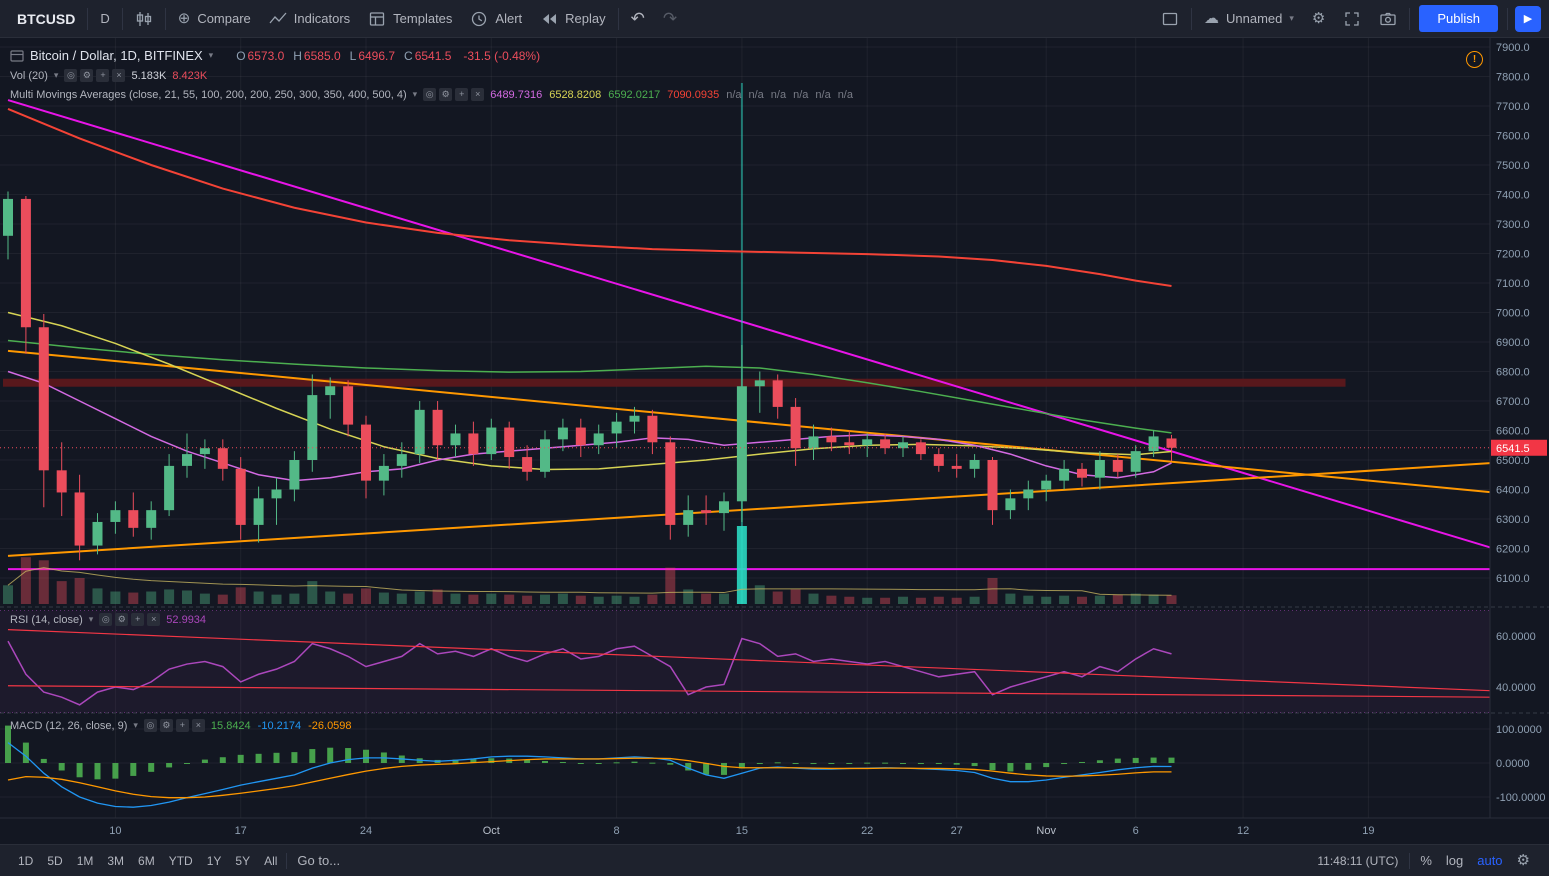 The image size is (1549, 876). What do you see at coordinates (1490, 860) in the screenshot?
I see `auto-scale-button: auto` at bounding box center [1490, 860].